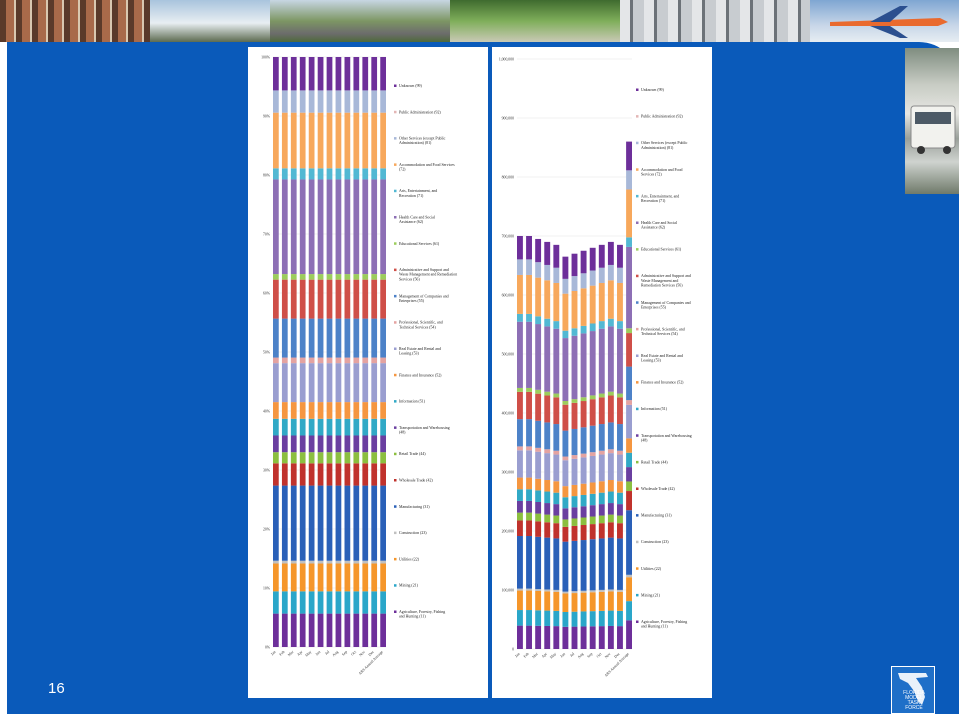 The image size is (959, 721). Describe the element at coordinates (267, 588) in the screenshot. I see `y-tick-label: 10%` at that location.